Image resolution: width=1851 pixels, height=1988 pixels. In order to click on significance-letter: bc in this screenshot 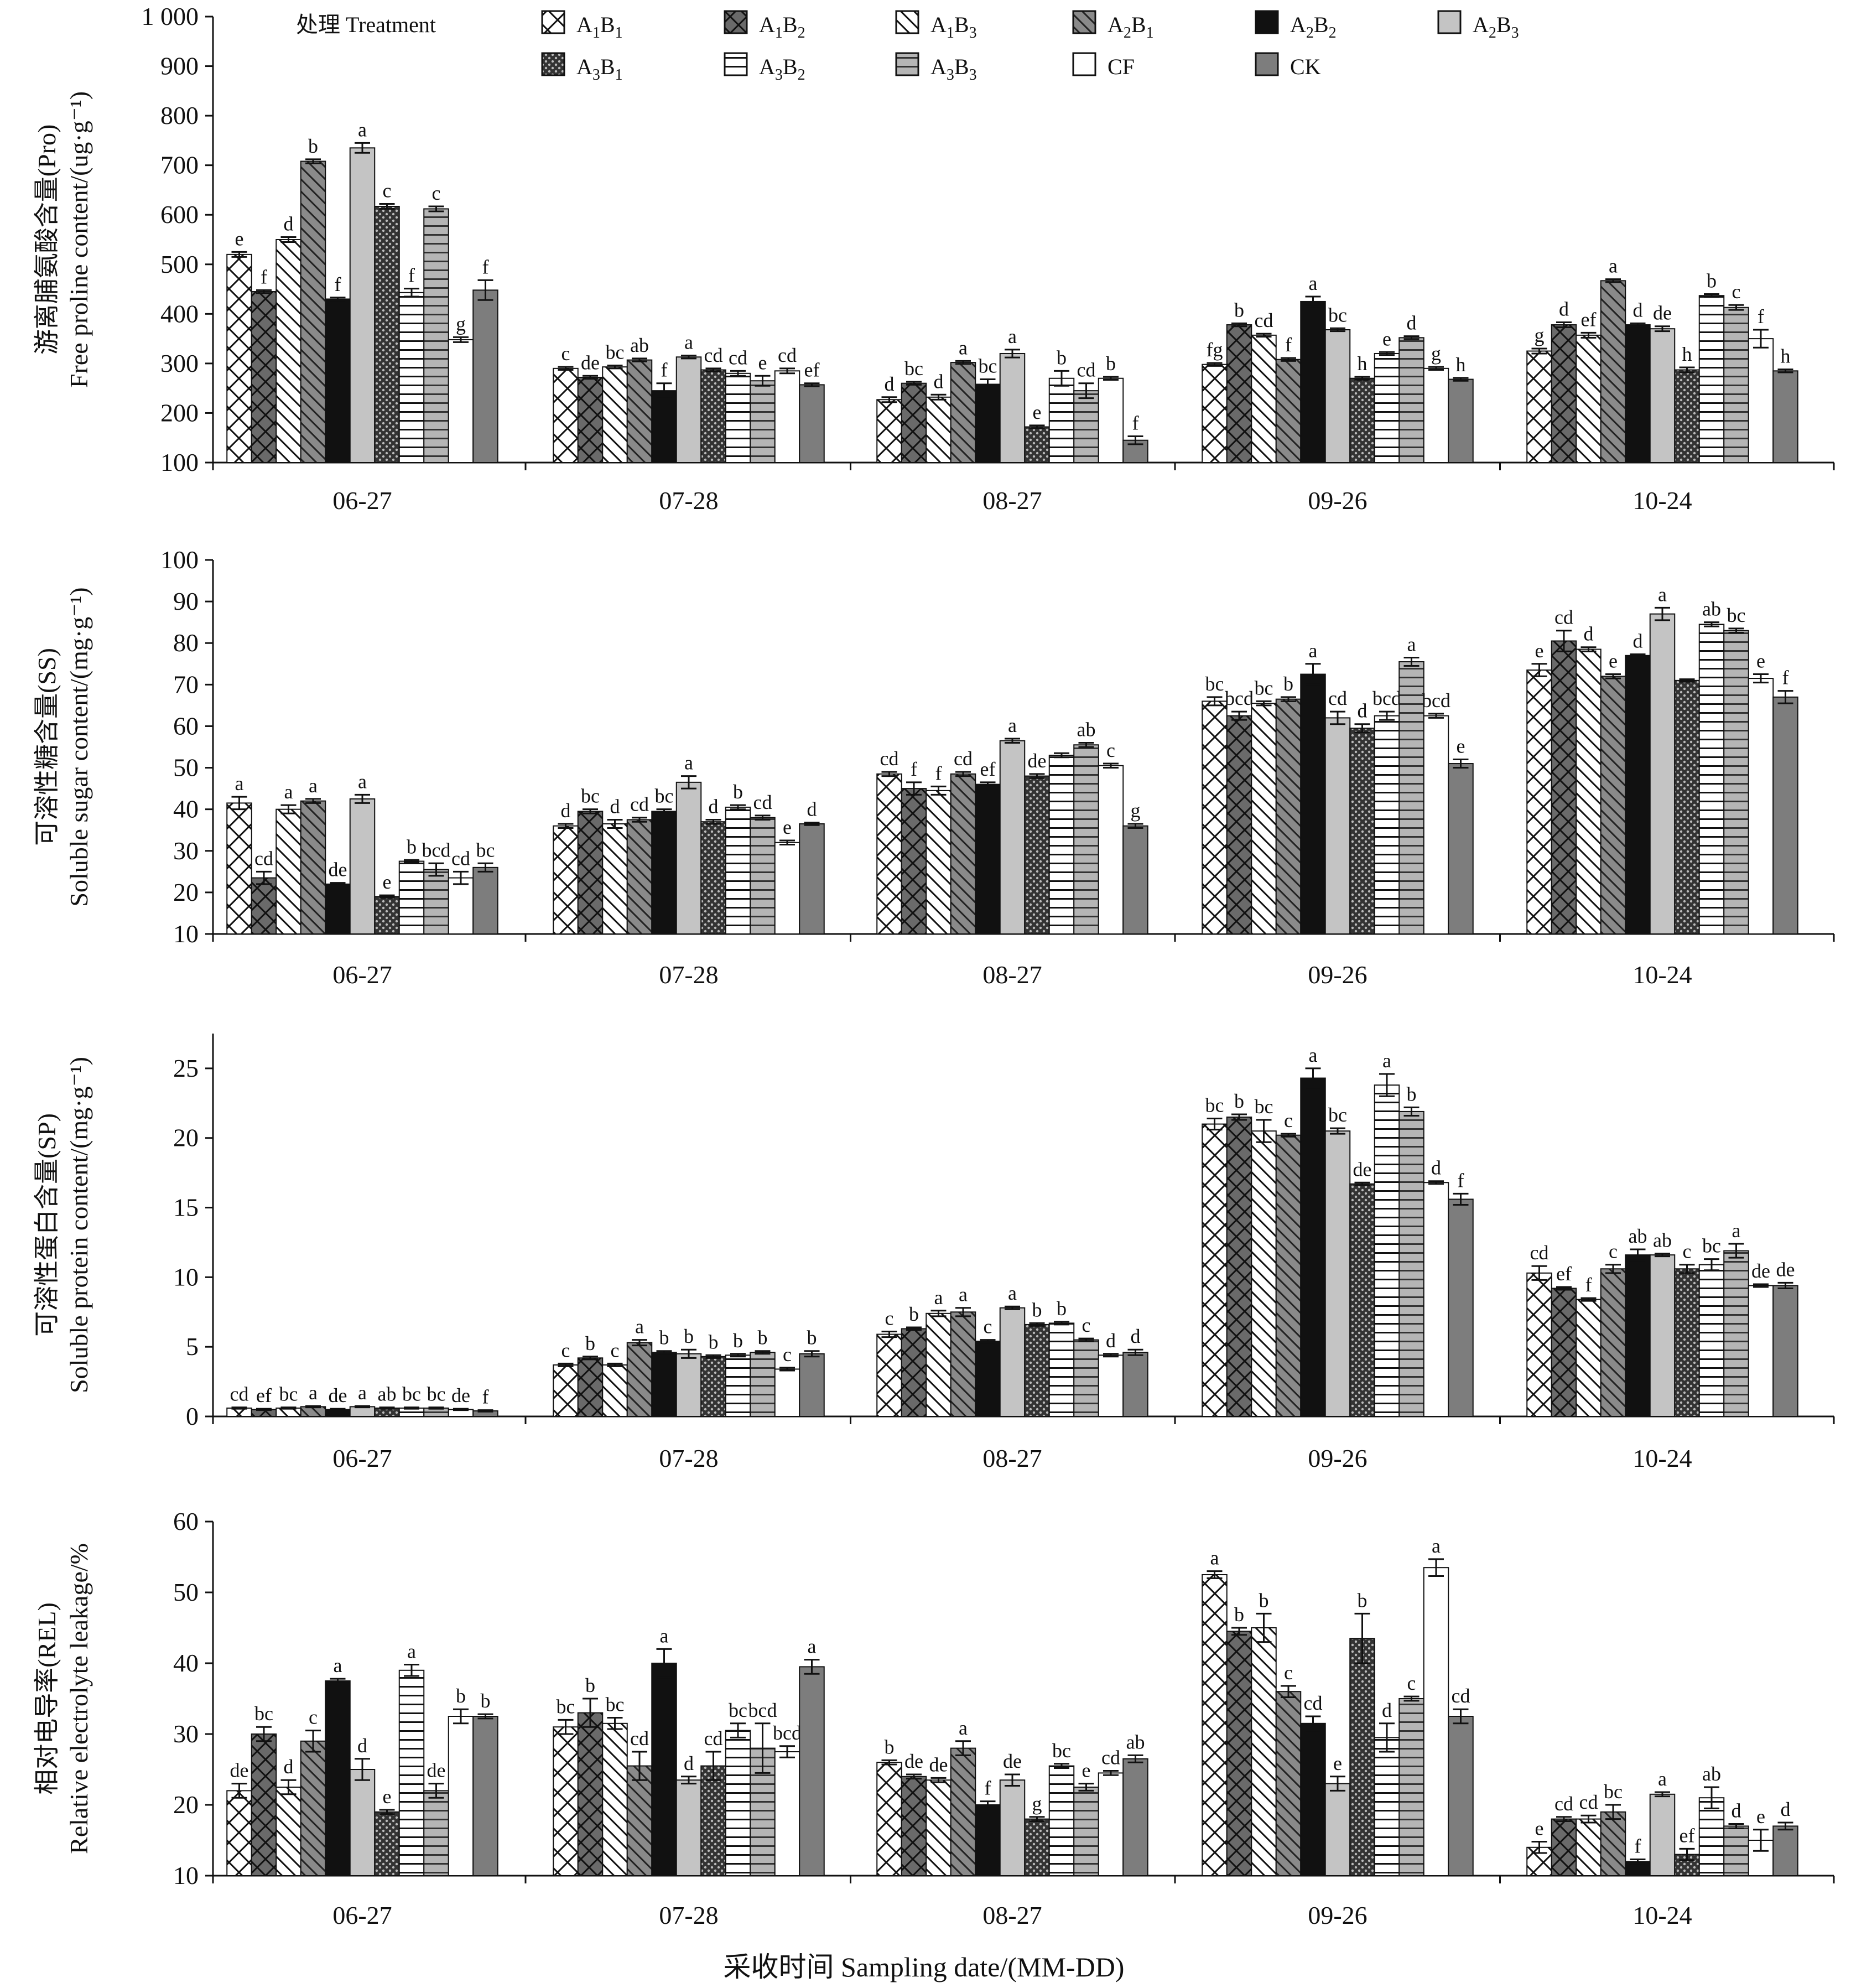, I will do `click(590, 796)`.